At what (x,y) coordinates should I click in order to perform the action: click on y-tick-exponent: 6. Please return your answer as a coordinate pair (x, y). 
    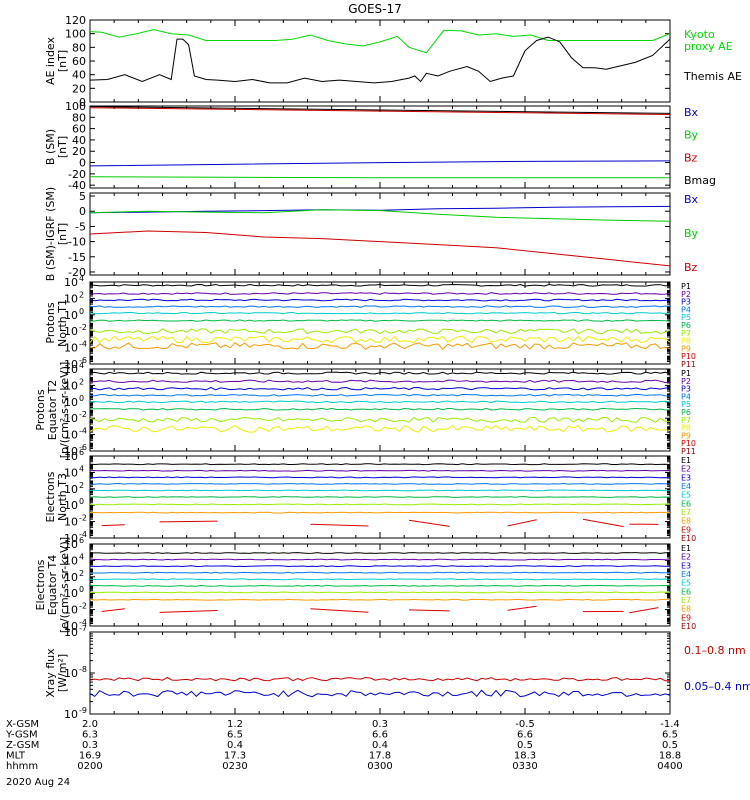
    Looking at the image, I should click on (81, 540).